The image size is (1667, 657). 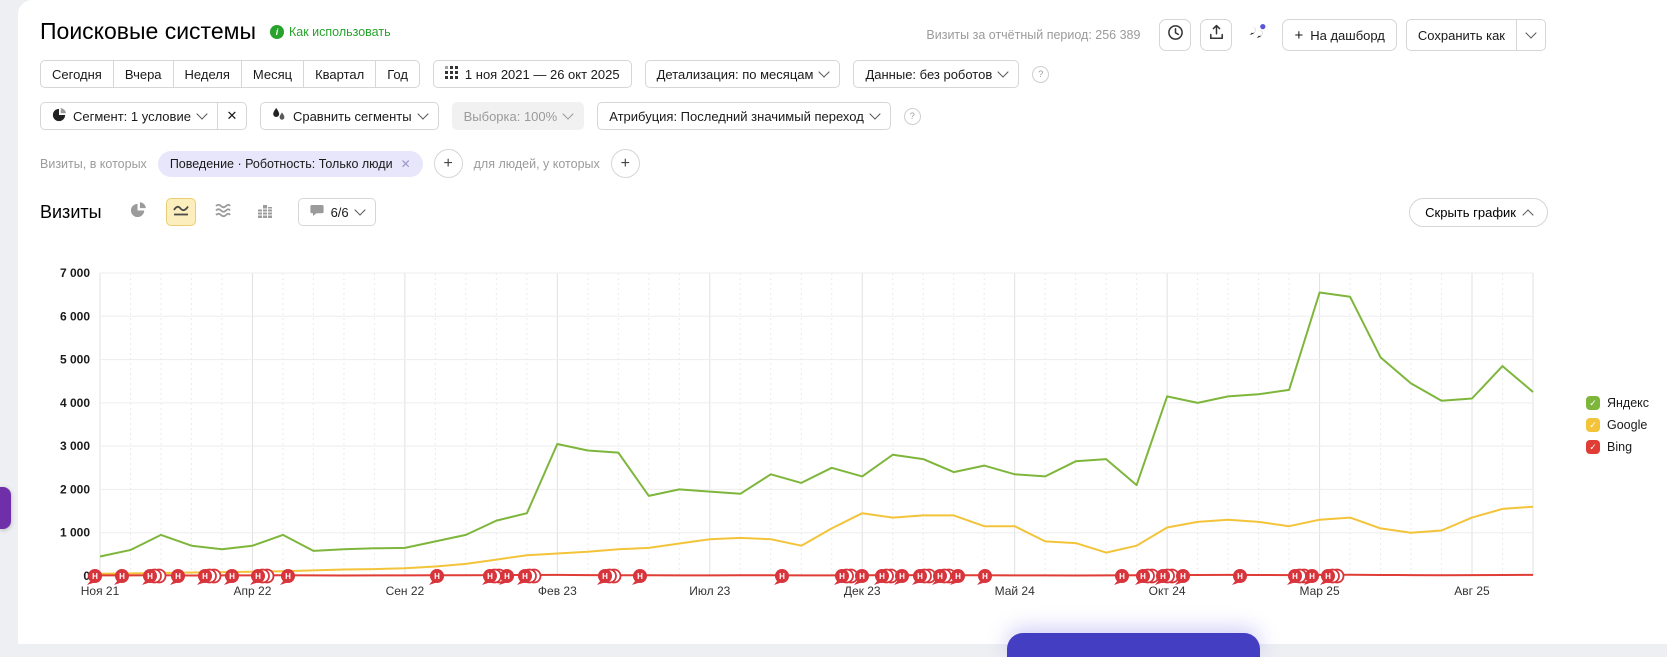 I want to click on data-mode-label: Данные: без роботов, so click(x=929, y=74).